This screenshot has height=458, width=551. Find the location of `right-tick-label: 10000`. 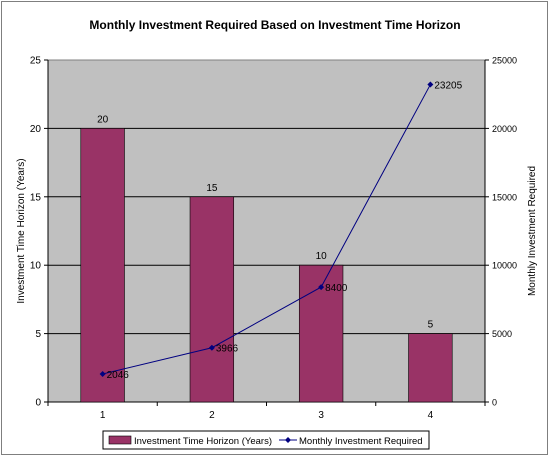

right-tick-label: 10000 is located at coordinates (504, 266).